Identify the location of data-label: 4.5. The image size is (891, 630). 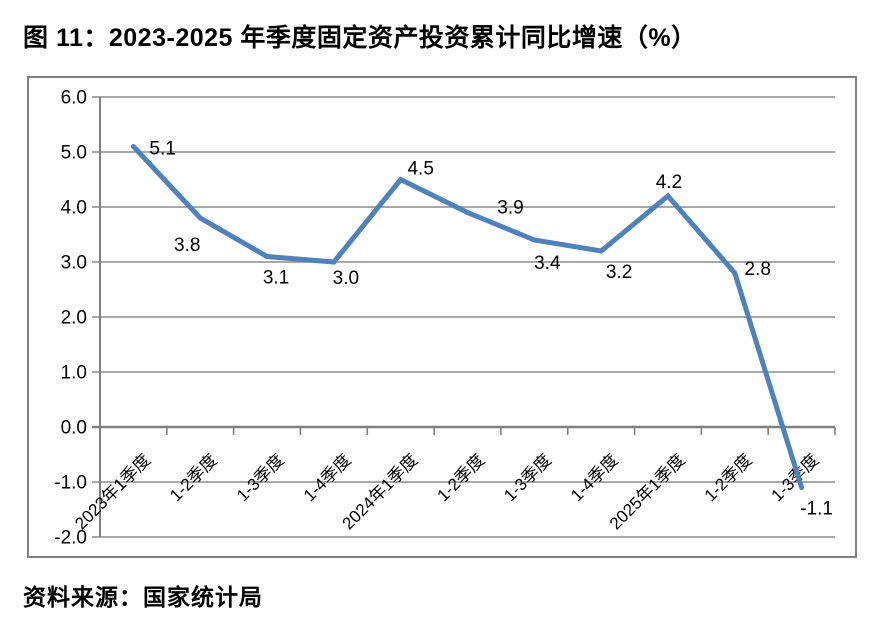
(420, 169).